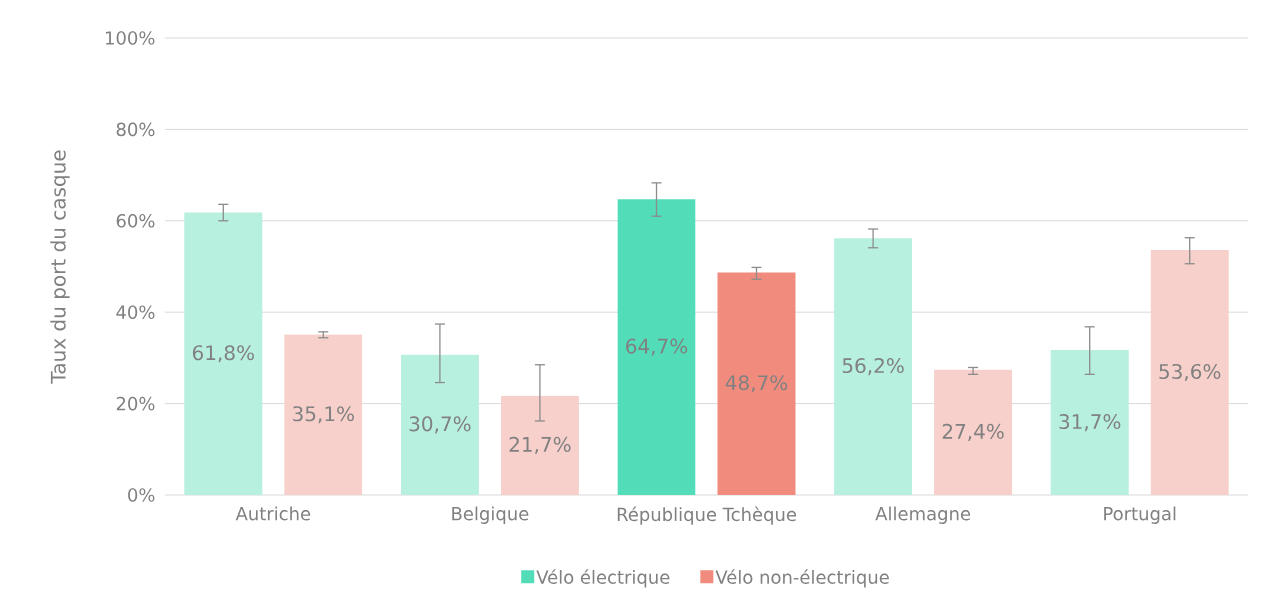  I want to click on data-label: 27,4%, so click(973, 432).